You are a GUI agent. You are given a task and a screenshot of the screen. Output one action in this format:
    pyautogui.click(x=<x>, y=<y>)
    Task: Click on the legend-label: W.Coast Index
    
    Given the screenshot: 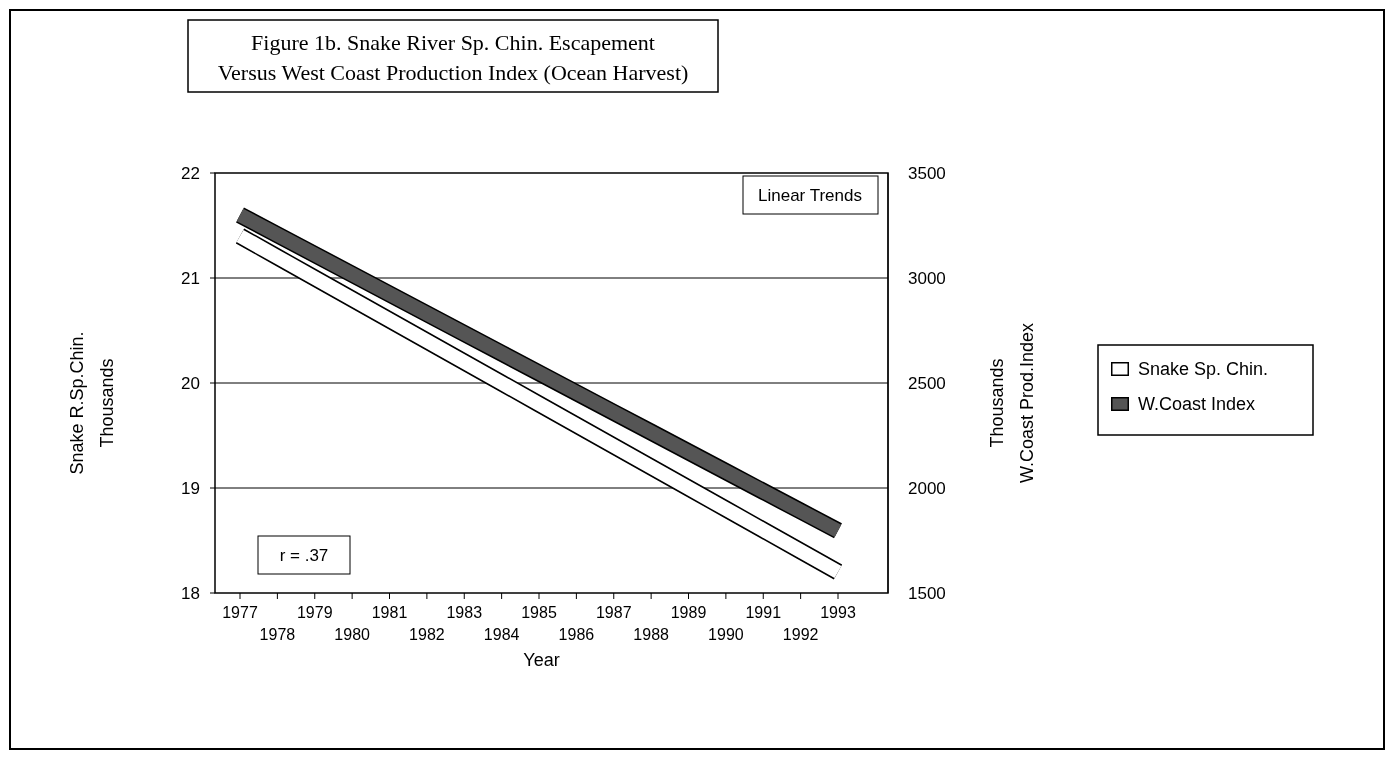 What is the action you would take?
    pyautogui.click(x=1197, y=404)
    